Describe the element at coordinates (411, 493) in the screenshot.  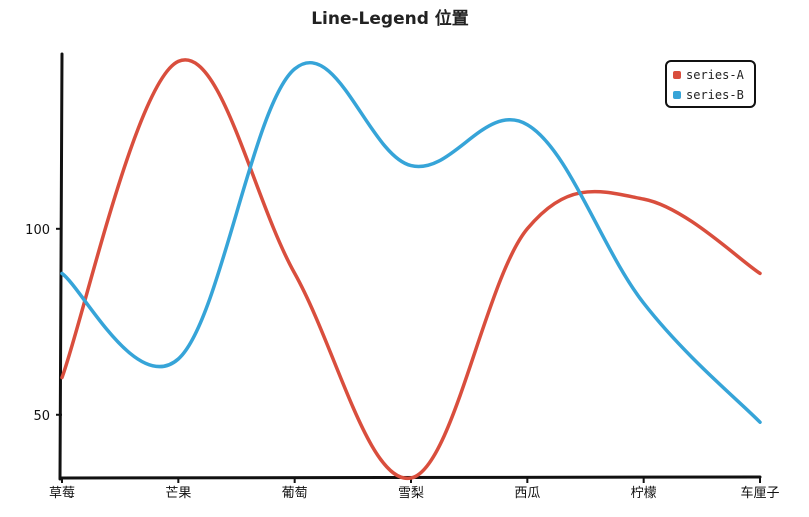
I see `x-tick-label: 雪梨` at that location.